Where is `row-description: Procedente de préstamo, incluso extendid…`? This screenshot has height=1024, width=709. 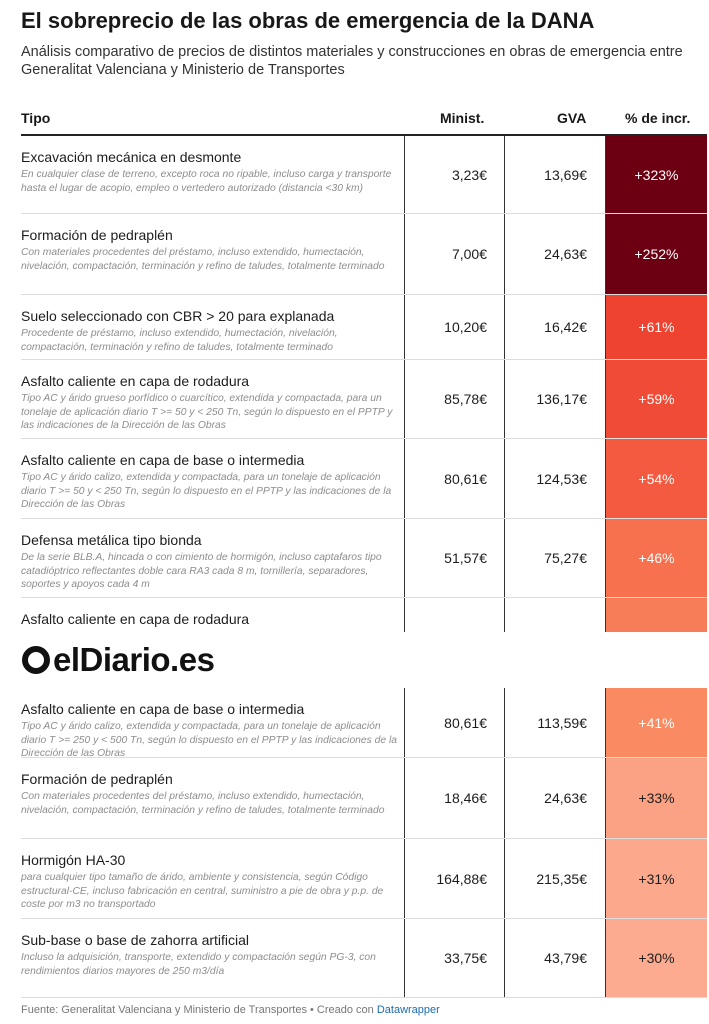
row-description: Procedente de préstamo, incluso extendid… is located at coordinates (179, 340).